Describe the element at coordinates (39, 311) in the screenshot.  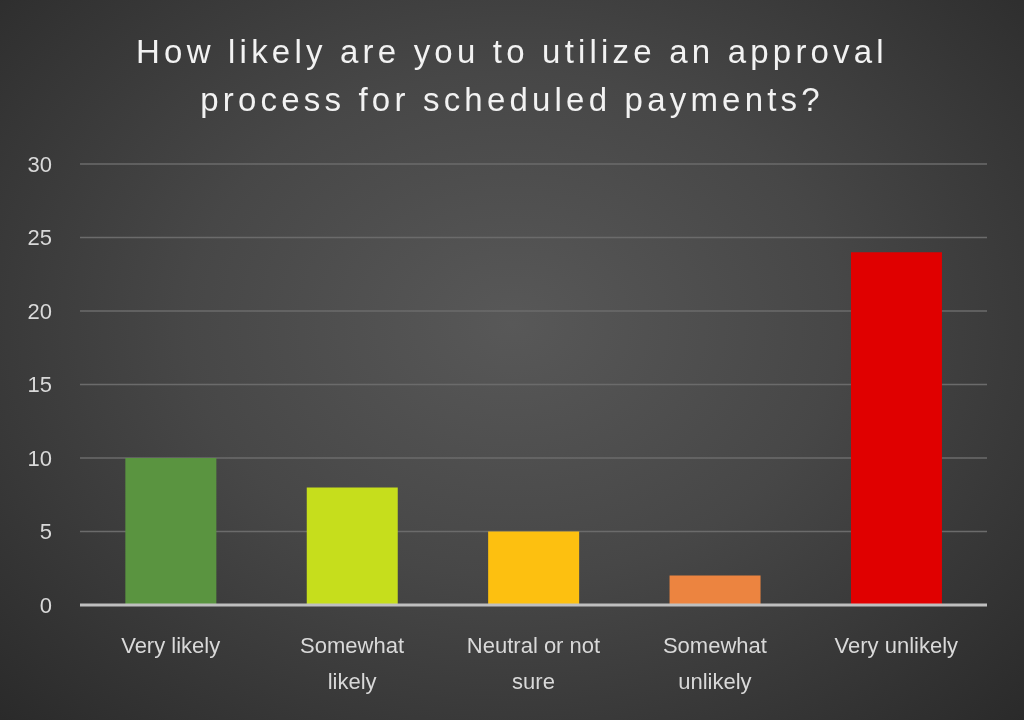
I see `y-tick-label: 20` at that location.